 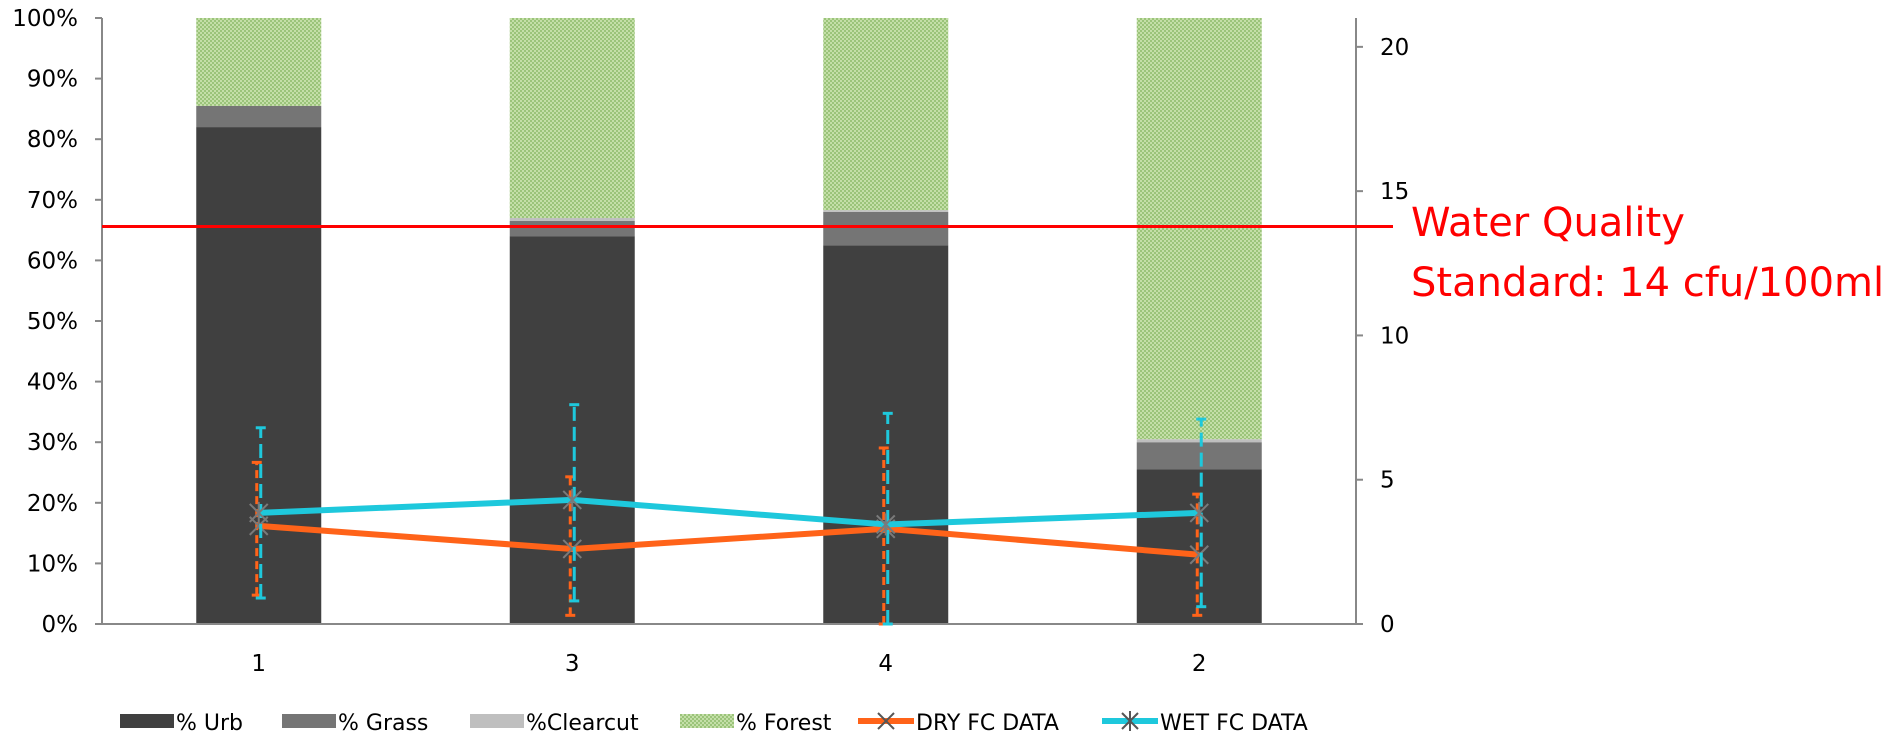 What do you see at coordinates (60, 625) in the screenshot?
I see `left-tick-label: 0%` at bounding box center [60, 625].